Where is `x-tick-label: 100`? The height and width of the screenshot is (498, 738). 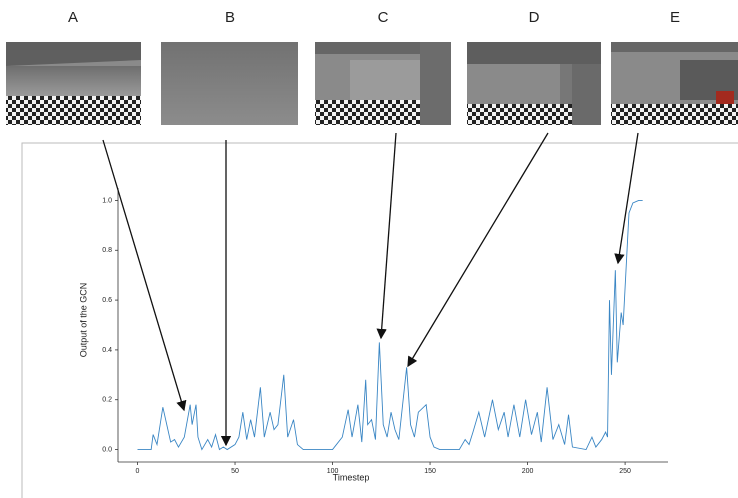 x-tick-label: 100 is located at coordinates (333, 471).